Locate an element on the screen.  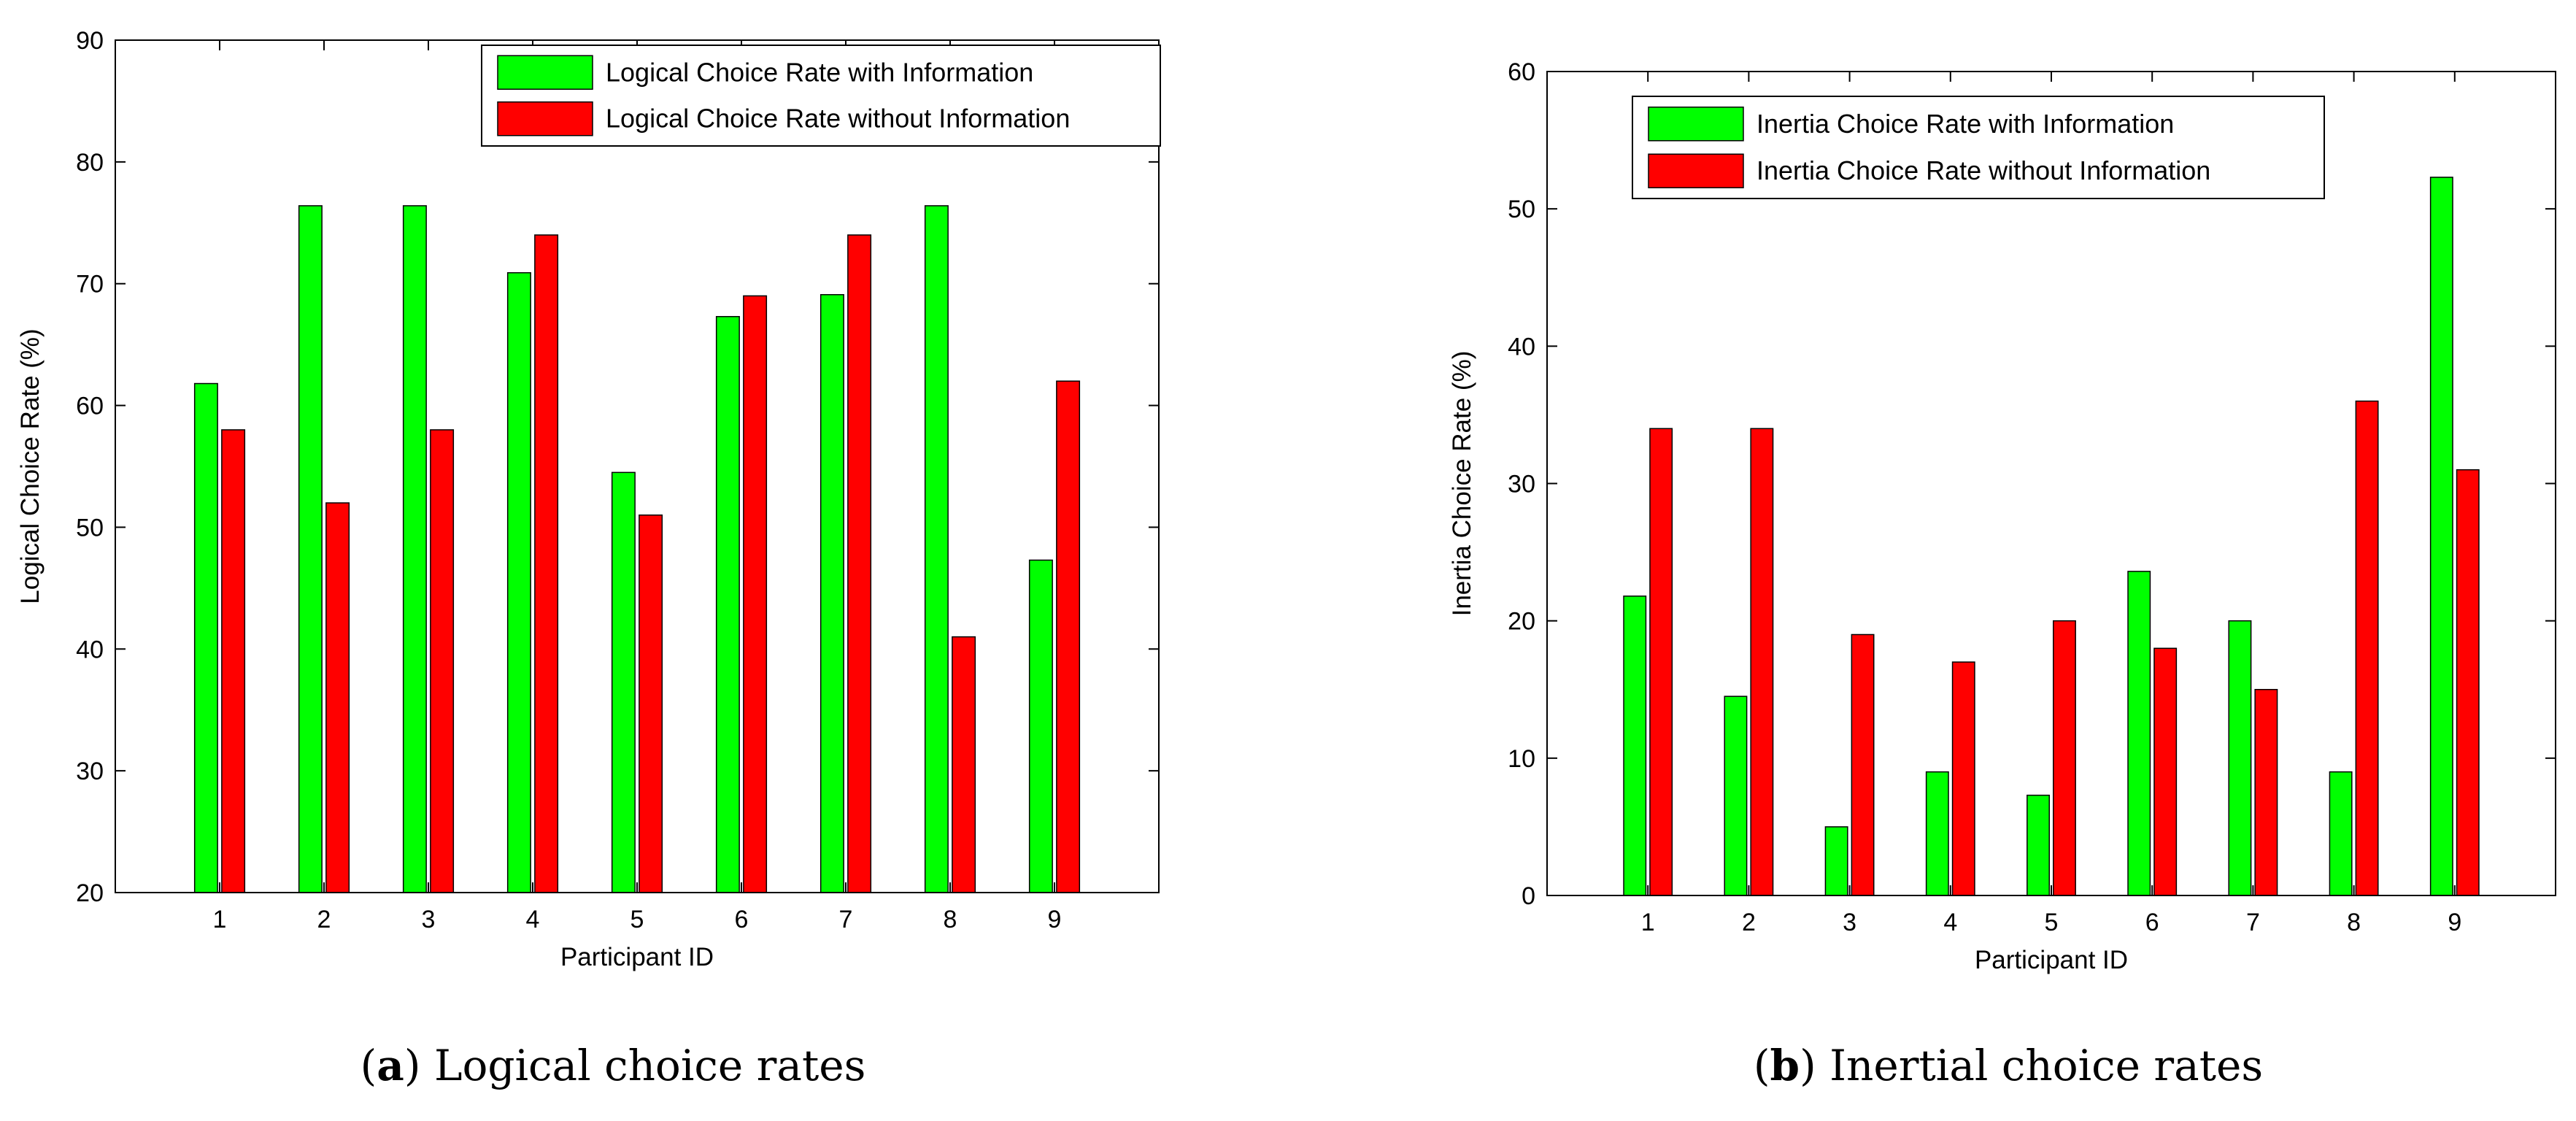
caption-label-a: a is located at coordinates (390, 1065).